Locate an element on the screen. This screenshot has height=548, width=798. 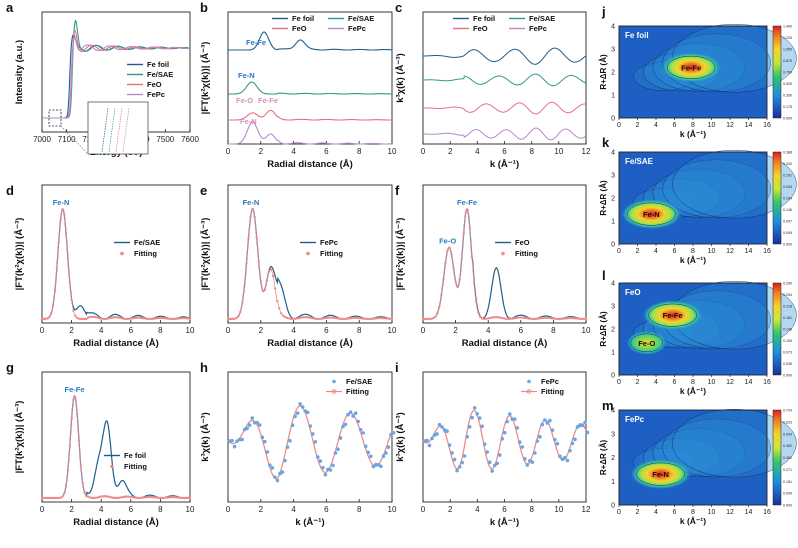
y-tick-label: 0 is located at coordinates (613, 506).